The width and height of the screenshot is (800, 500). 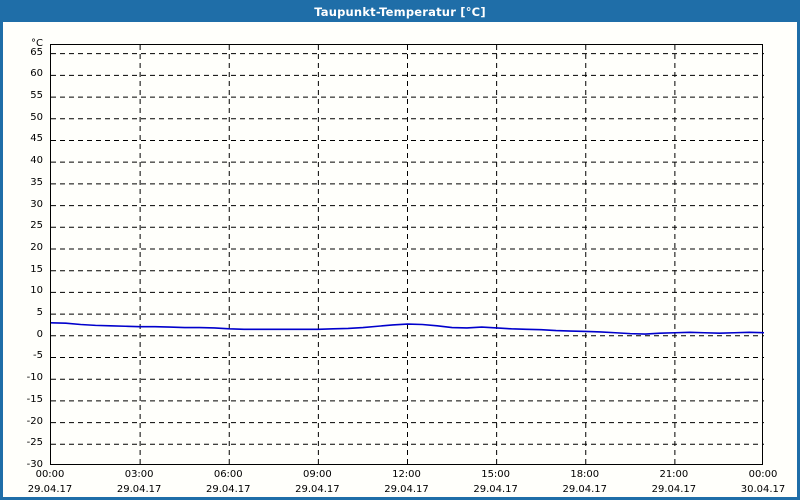 I want to click on y-tick-label: -30, so click(x=34, y=464).